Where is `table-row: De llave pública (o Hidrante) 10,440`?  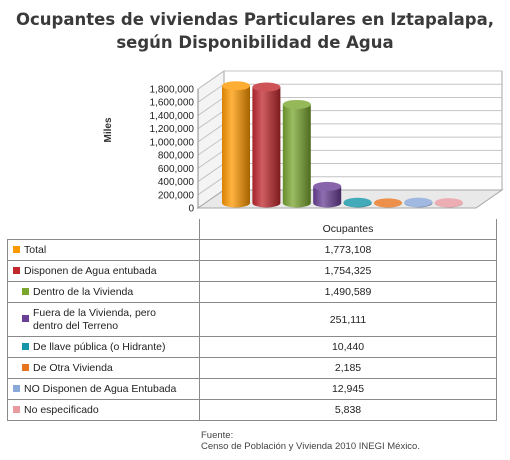 table-row: De llave pública (o Hidrante) 10,440 is located at coordinates (252, 347).